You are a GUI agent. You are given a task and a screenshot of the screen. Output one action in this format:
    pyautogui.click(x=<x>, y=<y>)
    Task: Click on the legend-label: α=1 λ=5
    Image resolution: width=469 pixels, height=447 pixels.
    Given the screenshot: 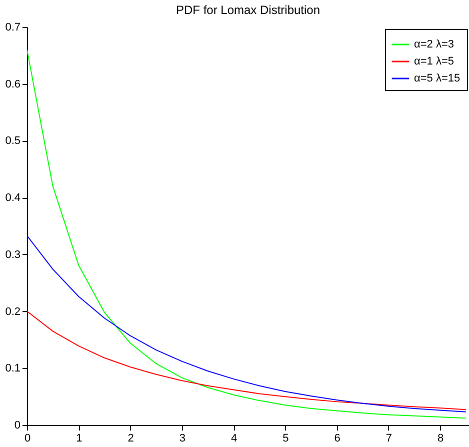 What is the action you would take?
    pyautogui.click(x=434, y=62)
    